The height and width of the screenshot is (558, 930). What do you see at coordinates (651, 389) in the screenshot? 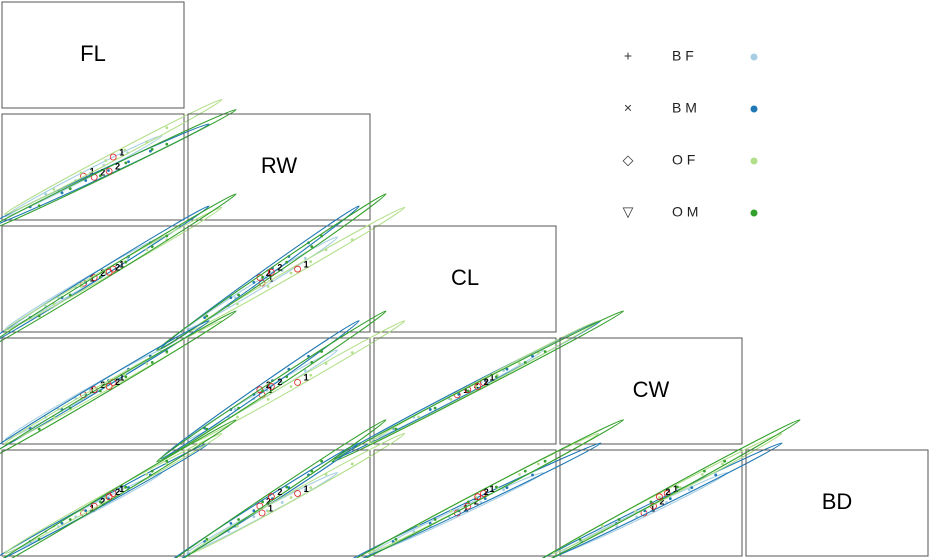
I see `variable-label: CW` at bounding box center [651, 389].